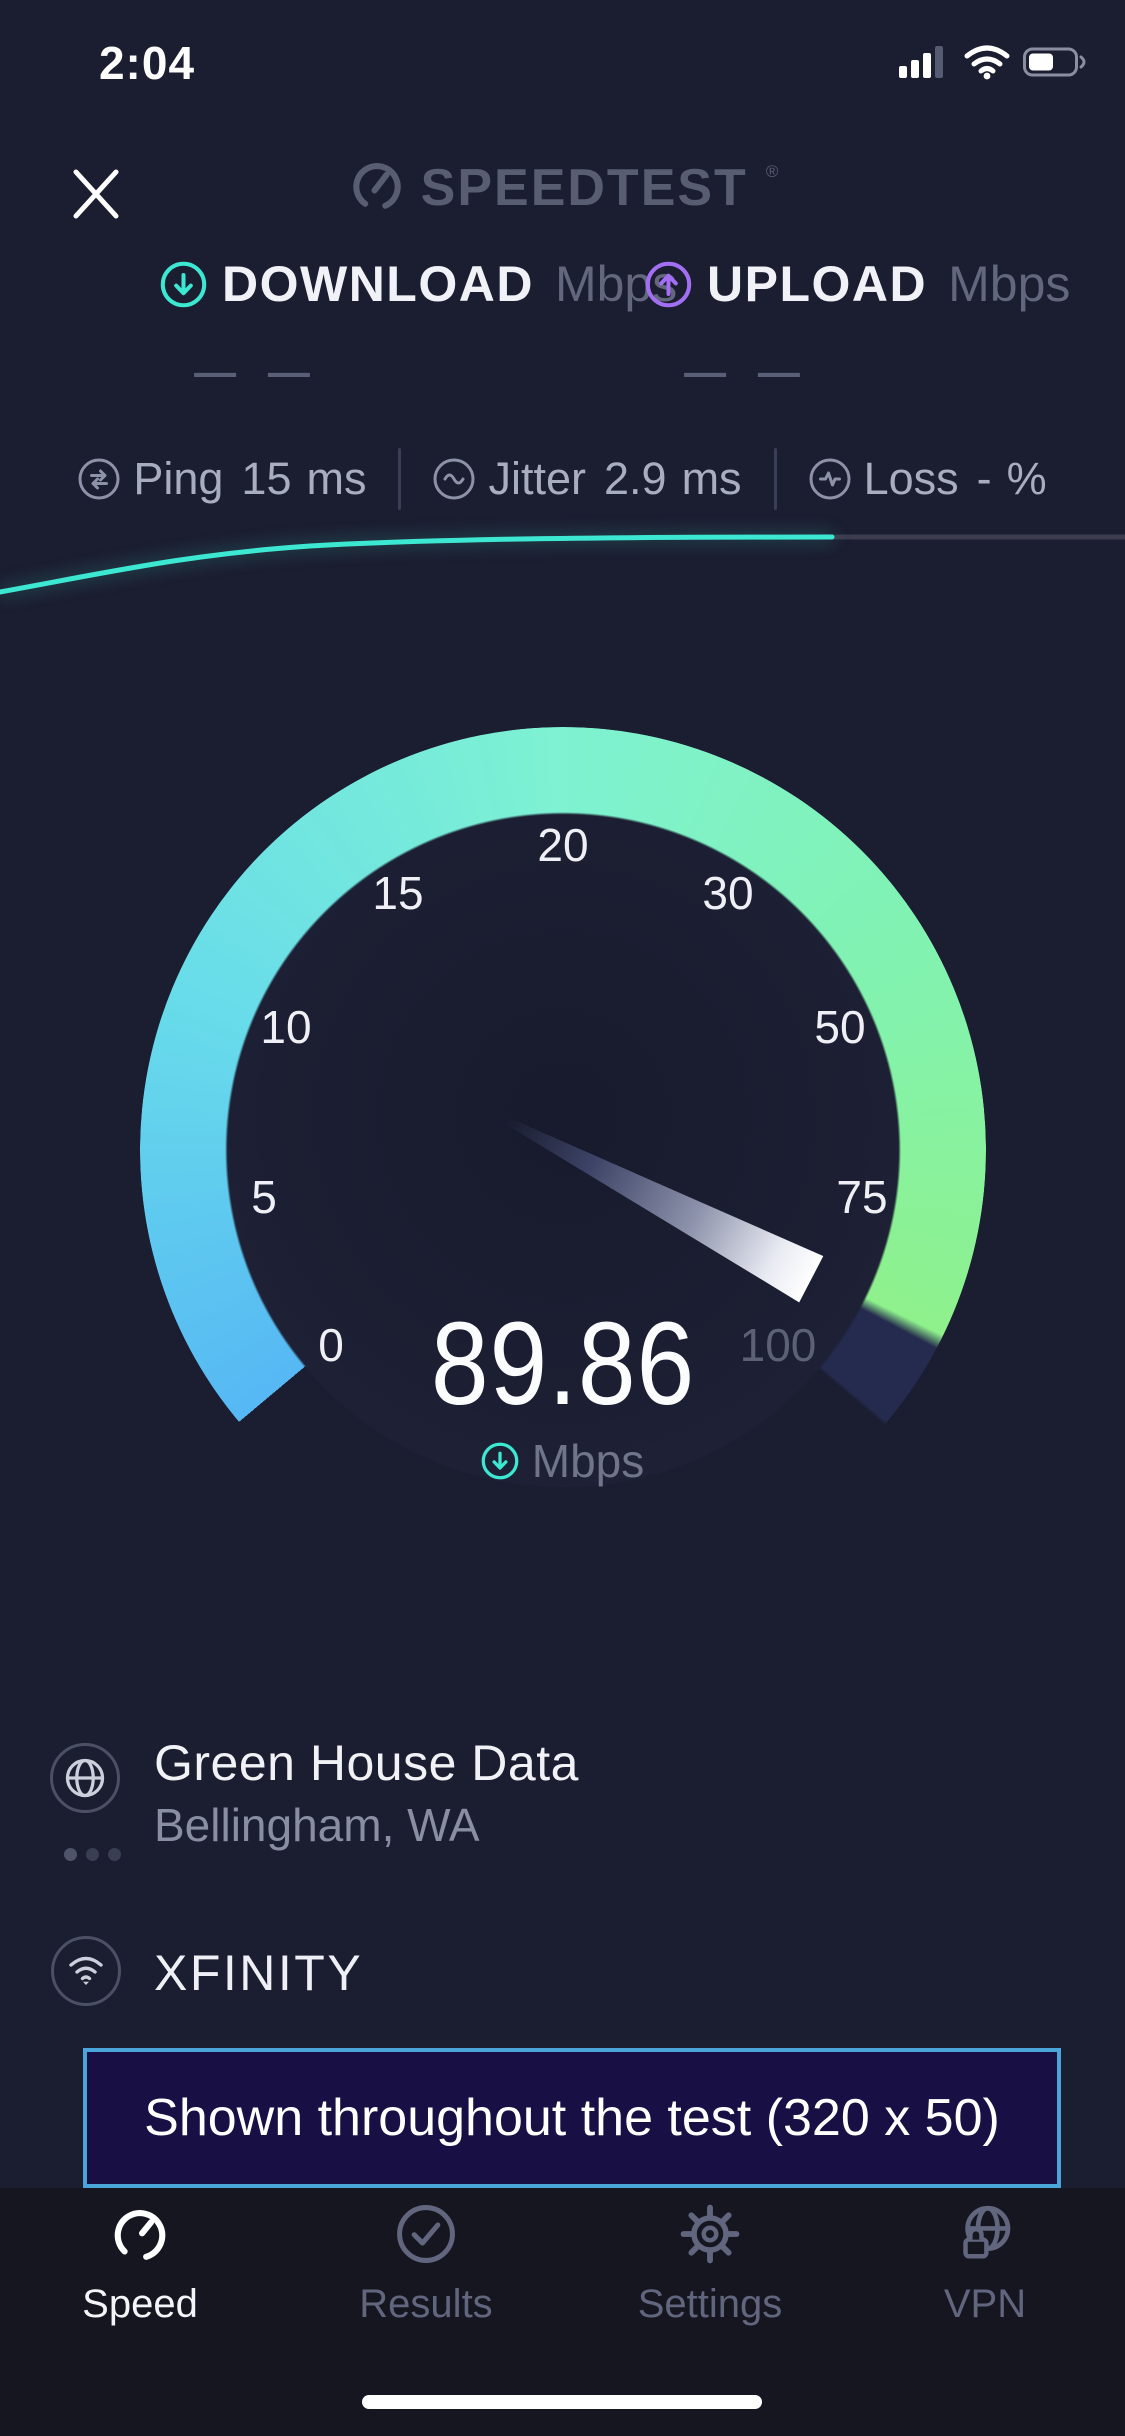 The width and height of the screenshot is (1125, 2436). I want to click on server-location: Bellingham, WA, so click(317, 1825).